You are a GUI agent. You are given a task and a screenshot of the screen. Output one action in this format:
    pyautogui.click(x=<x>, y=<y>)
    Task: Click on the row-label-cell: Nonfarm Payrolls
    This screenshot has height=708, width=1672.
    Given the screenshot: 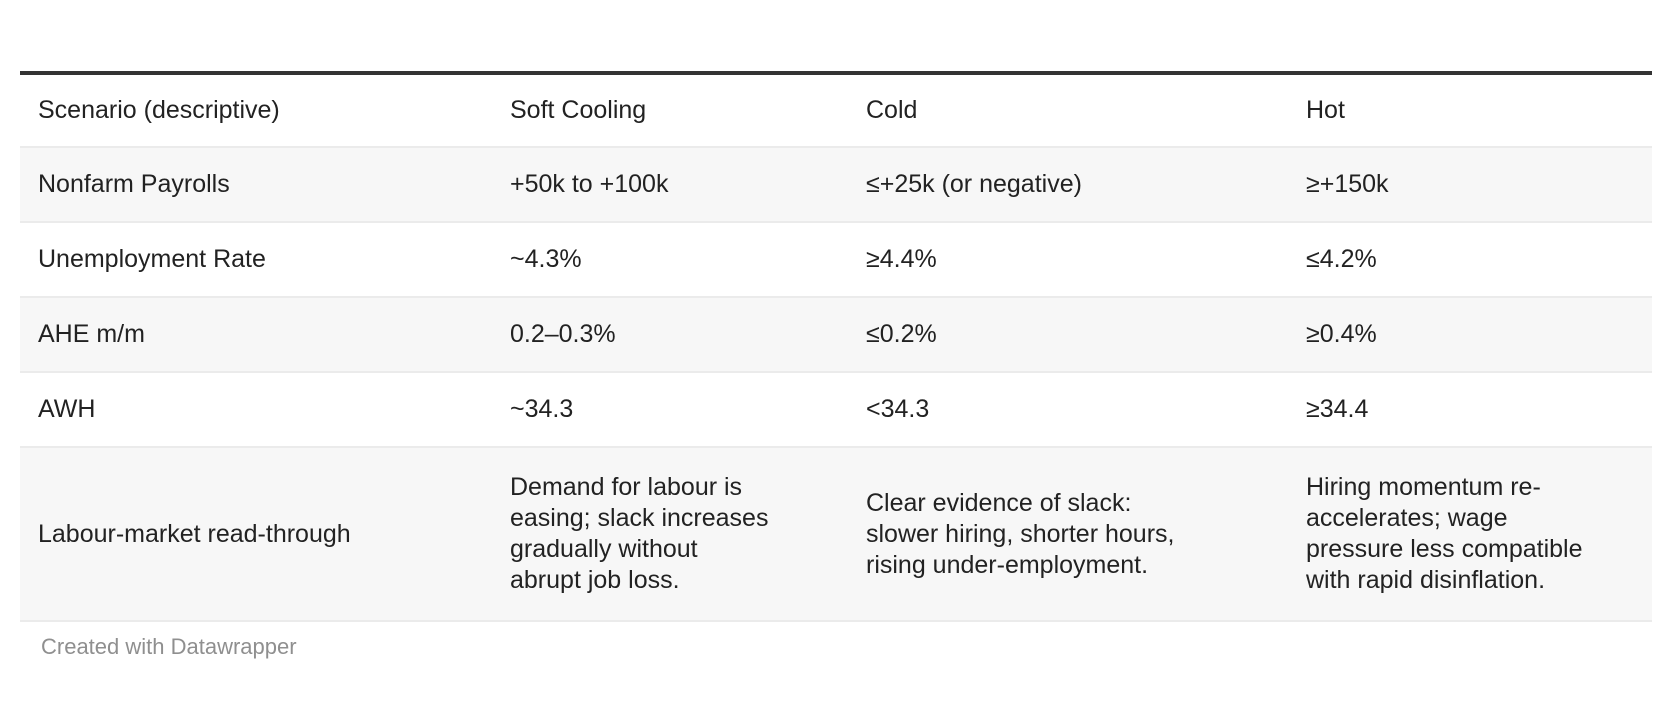 What is the action you would take?
    pyautogui.click(x=256, y=185)
    